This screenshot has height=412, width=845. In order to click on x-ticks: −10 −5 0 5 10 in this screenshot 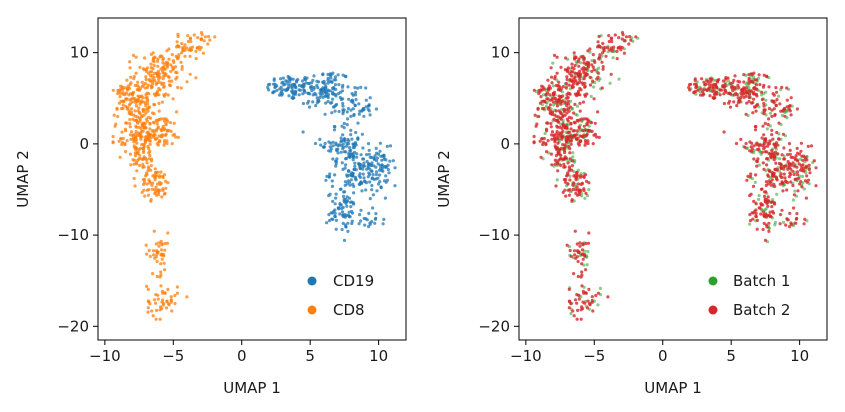, I will do `click(238, 352)`.